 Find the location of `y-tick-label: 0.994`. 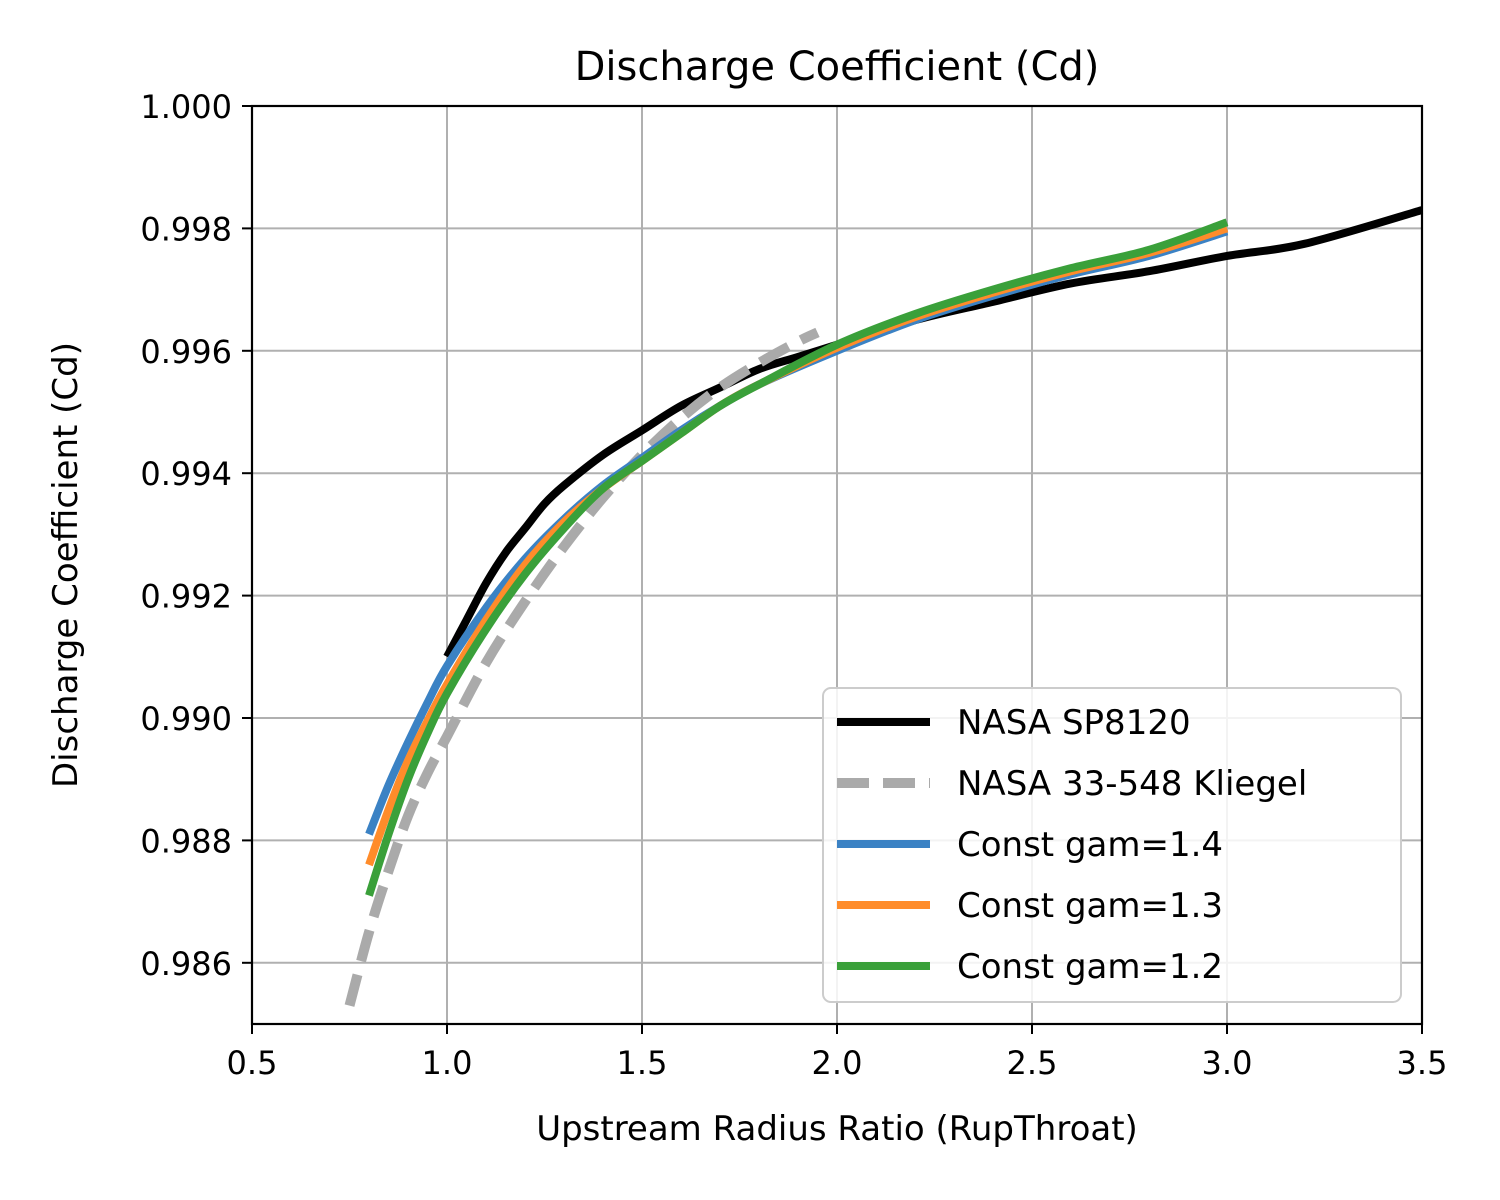

y-tick-label: 0.994 is located at coordinates (186, 474).